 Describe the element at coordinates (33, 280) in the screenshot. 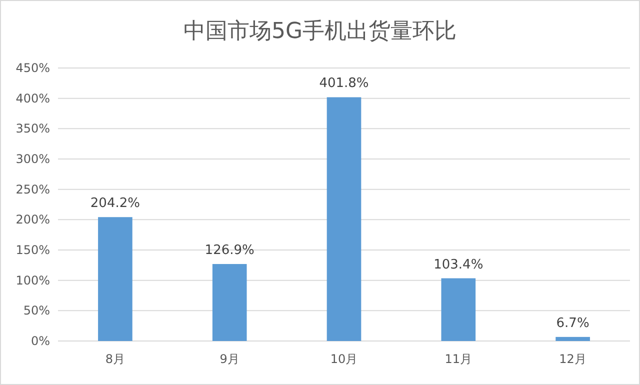

I see `y-tick-label: 100%` at that location.